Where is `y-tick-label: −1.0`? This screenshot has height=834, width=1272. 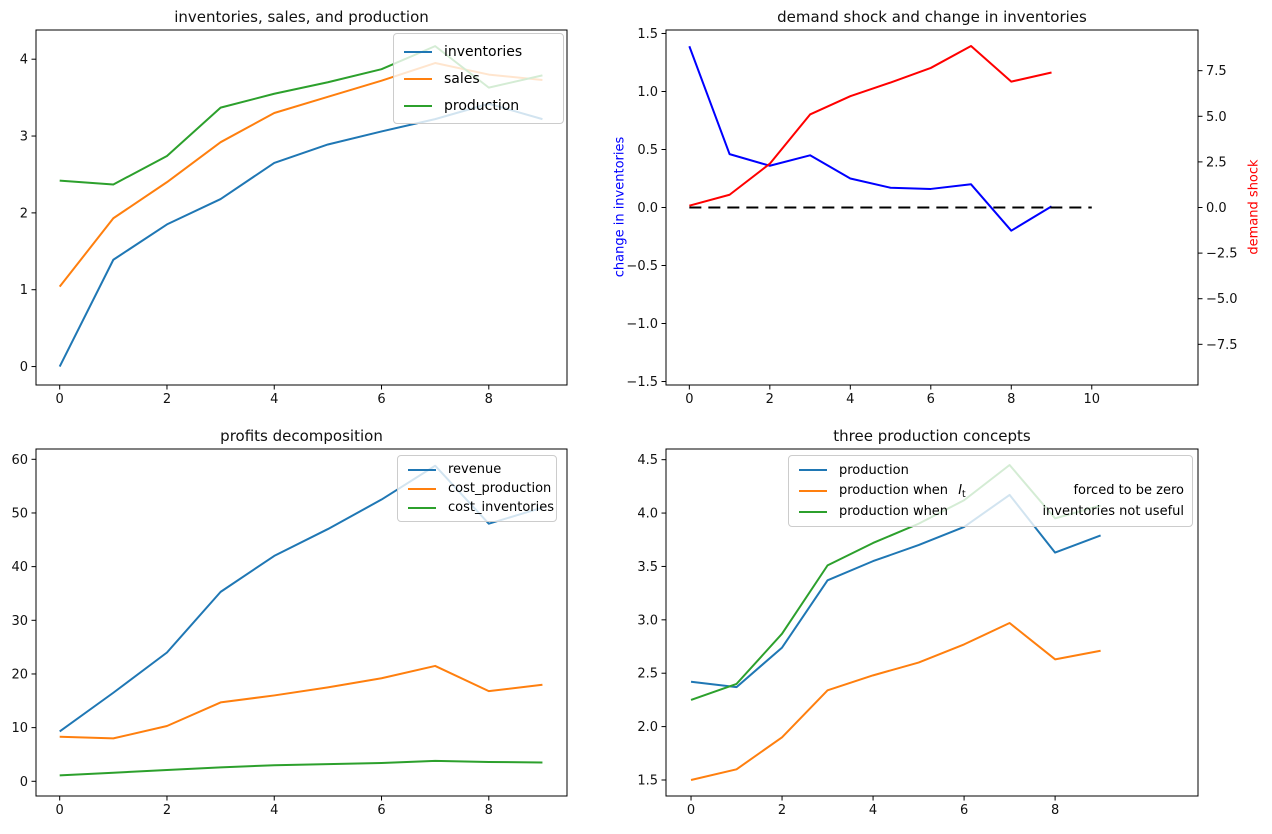 y-tick-label: −1.0 is located at coordinates (642, 324).